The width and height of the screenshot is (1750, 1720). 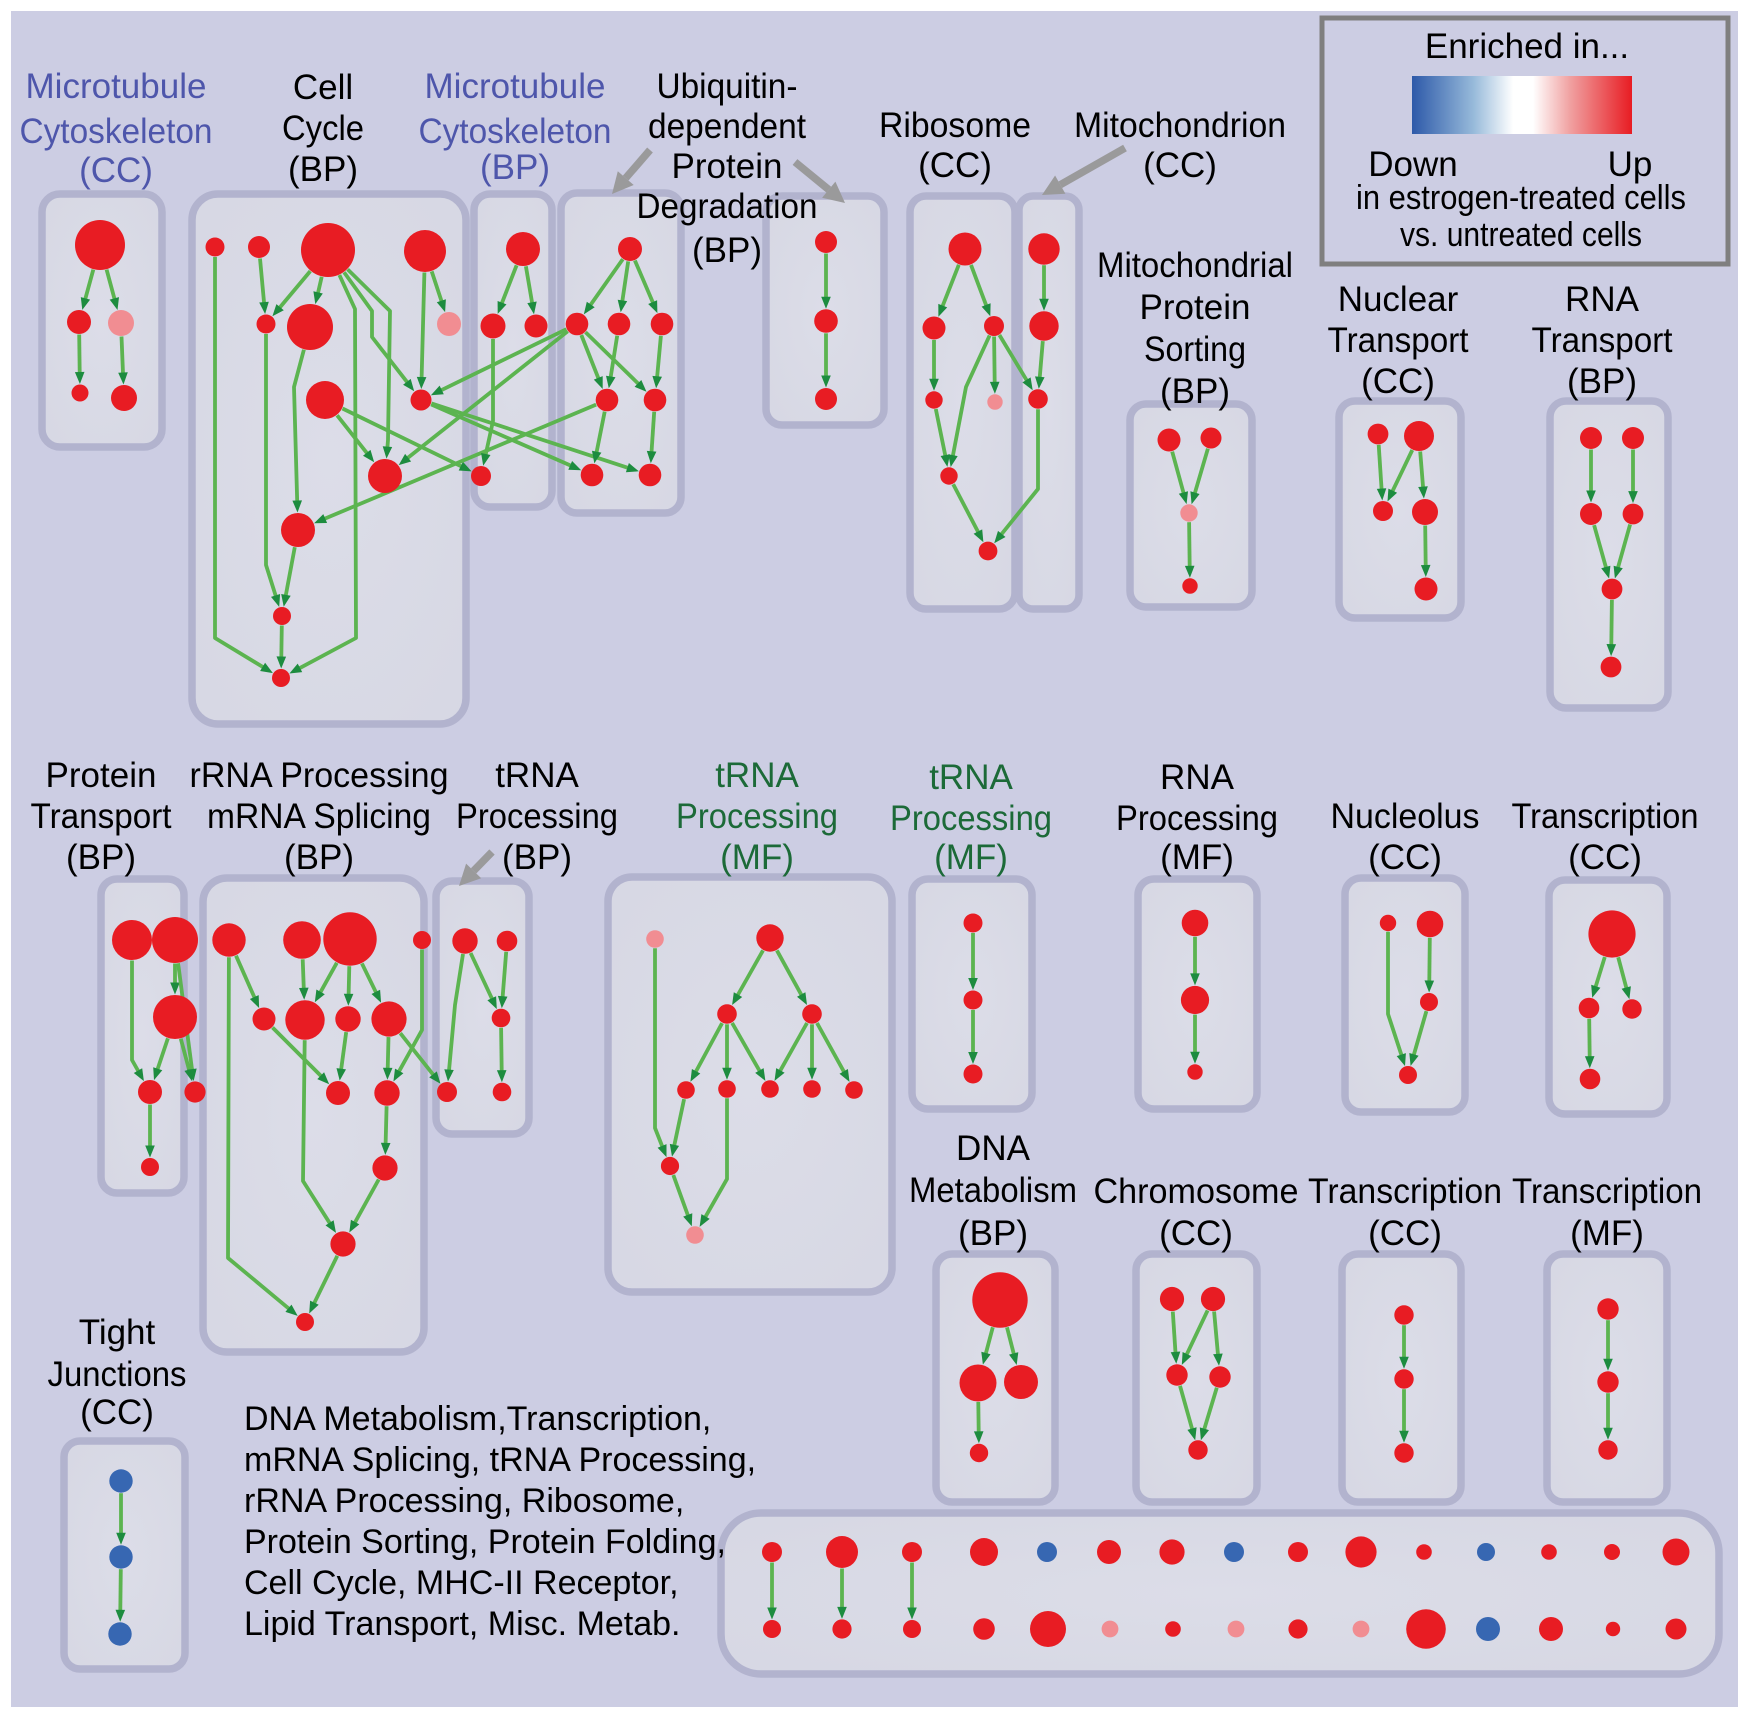 I want to click on svg-text:mRNA Splicing, tRNA Processing: mRNA Splicing, tRNA Processing,, so click(x=500, y=1460).